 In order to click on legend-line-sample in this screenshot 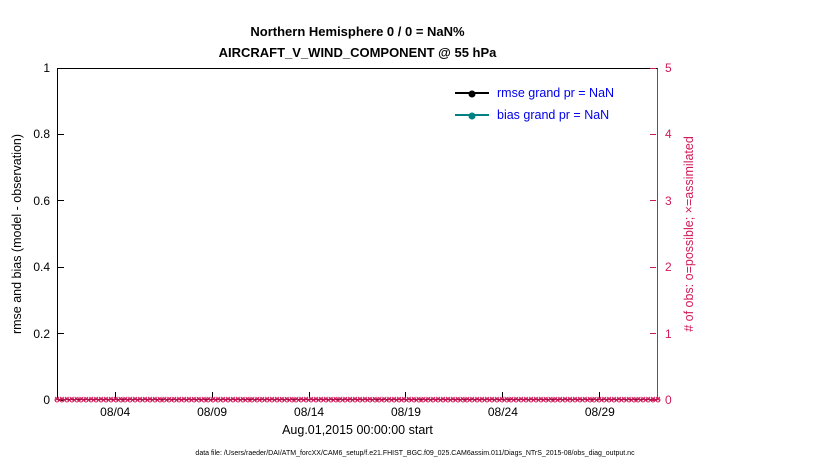, I will do `click(472, 94)`.